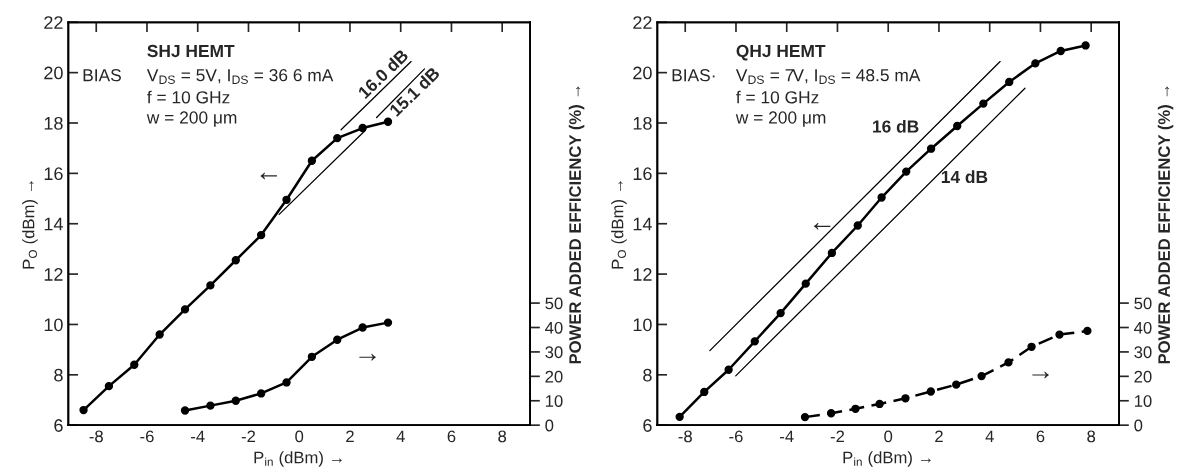 Image resolution: width=1178 pixels, height=474 pixels. I want to click on annotation: V$_{DS}$ = 7V, I$_{DS}$ = 48.5 mA, so click(828, 76).